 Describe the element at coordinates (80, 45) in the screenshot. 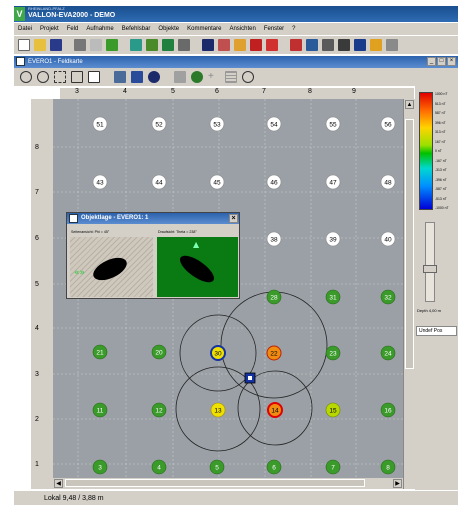

I see `print-icon` at that location.